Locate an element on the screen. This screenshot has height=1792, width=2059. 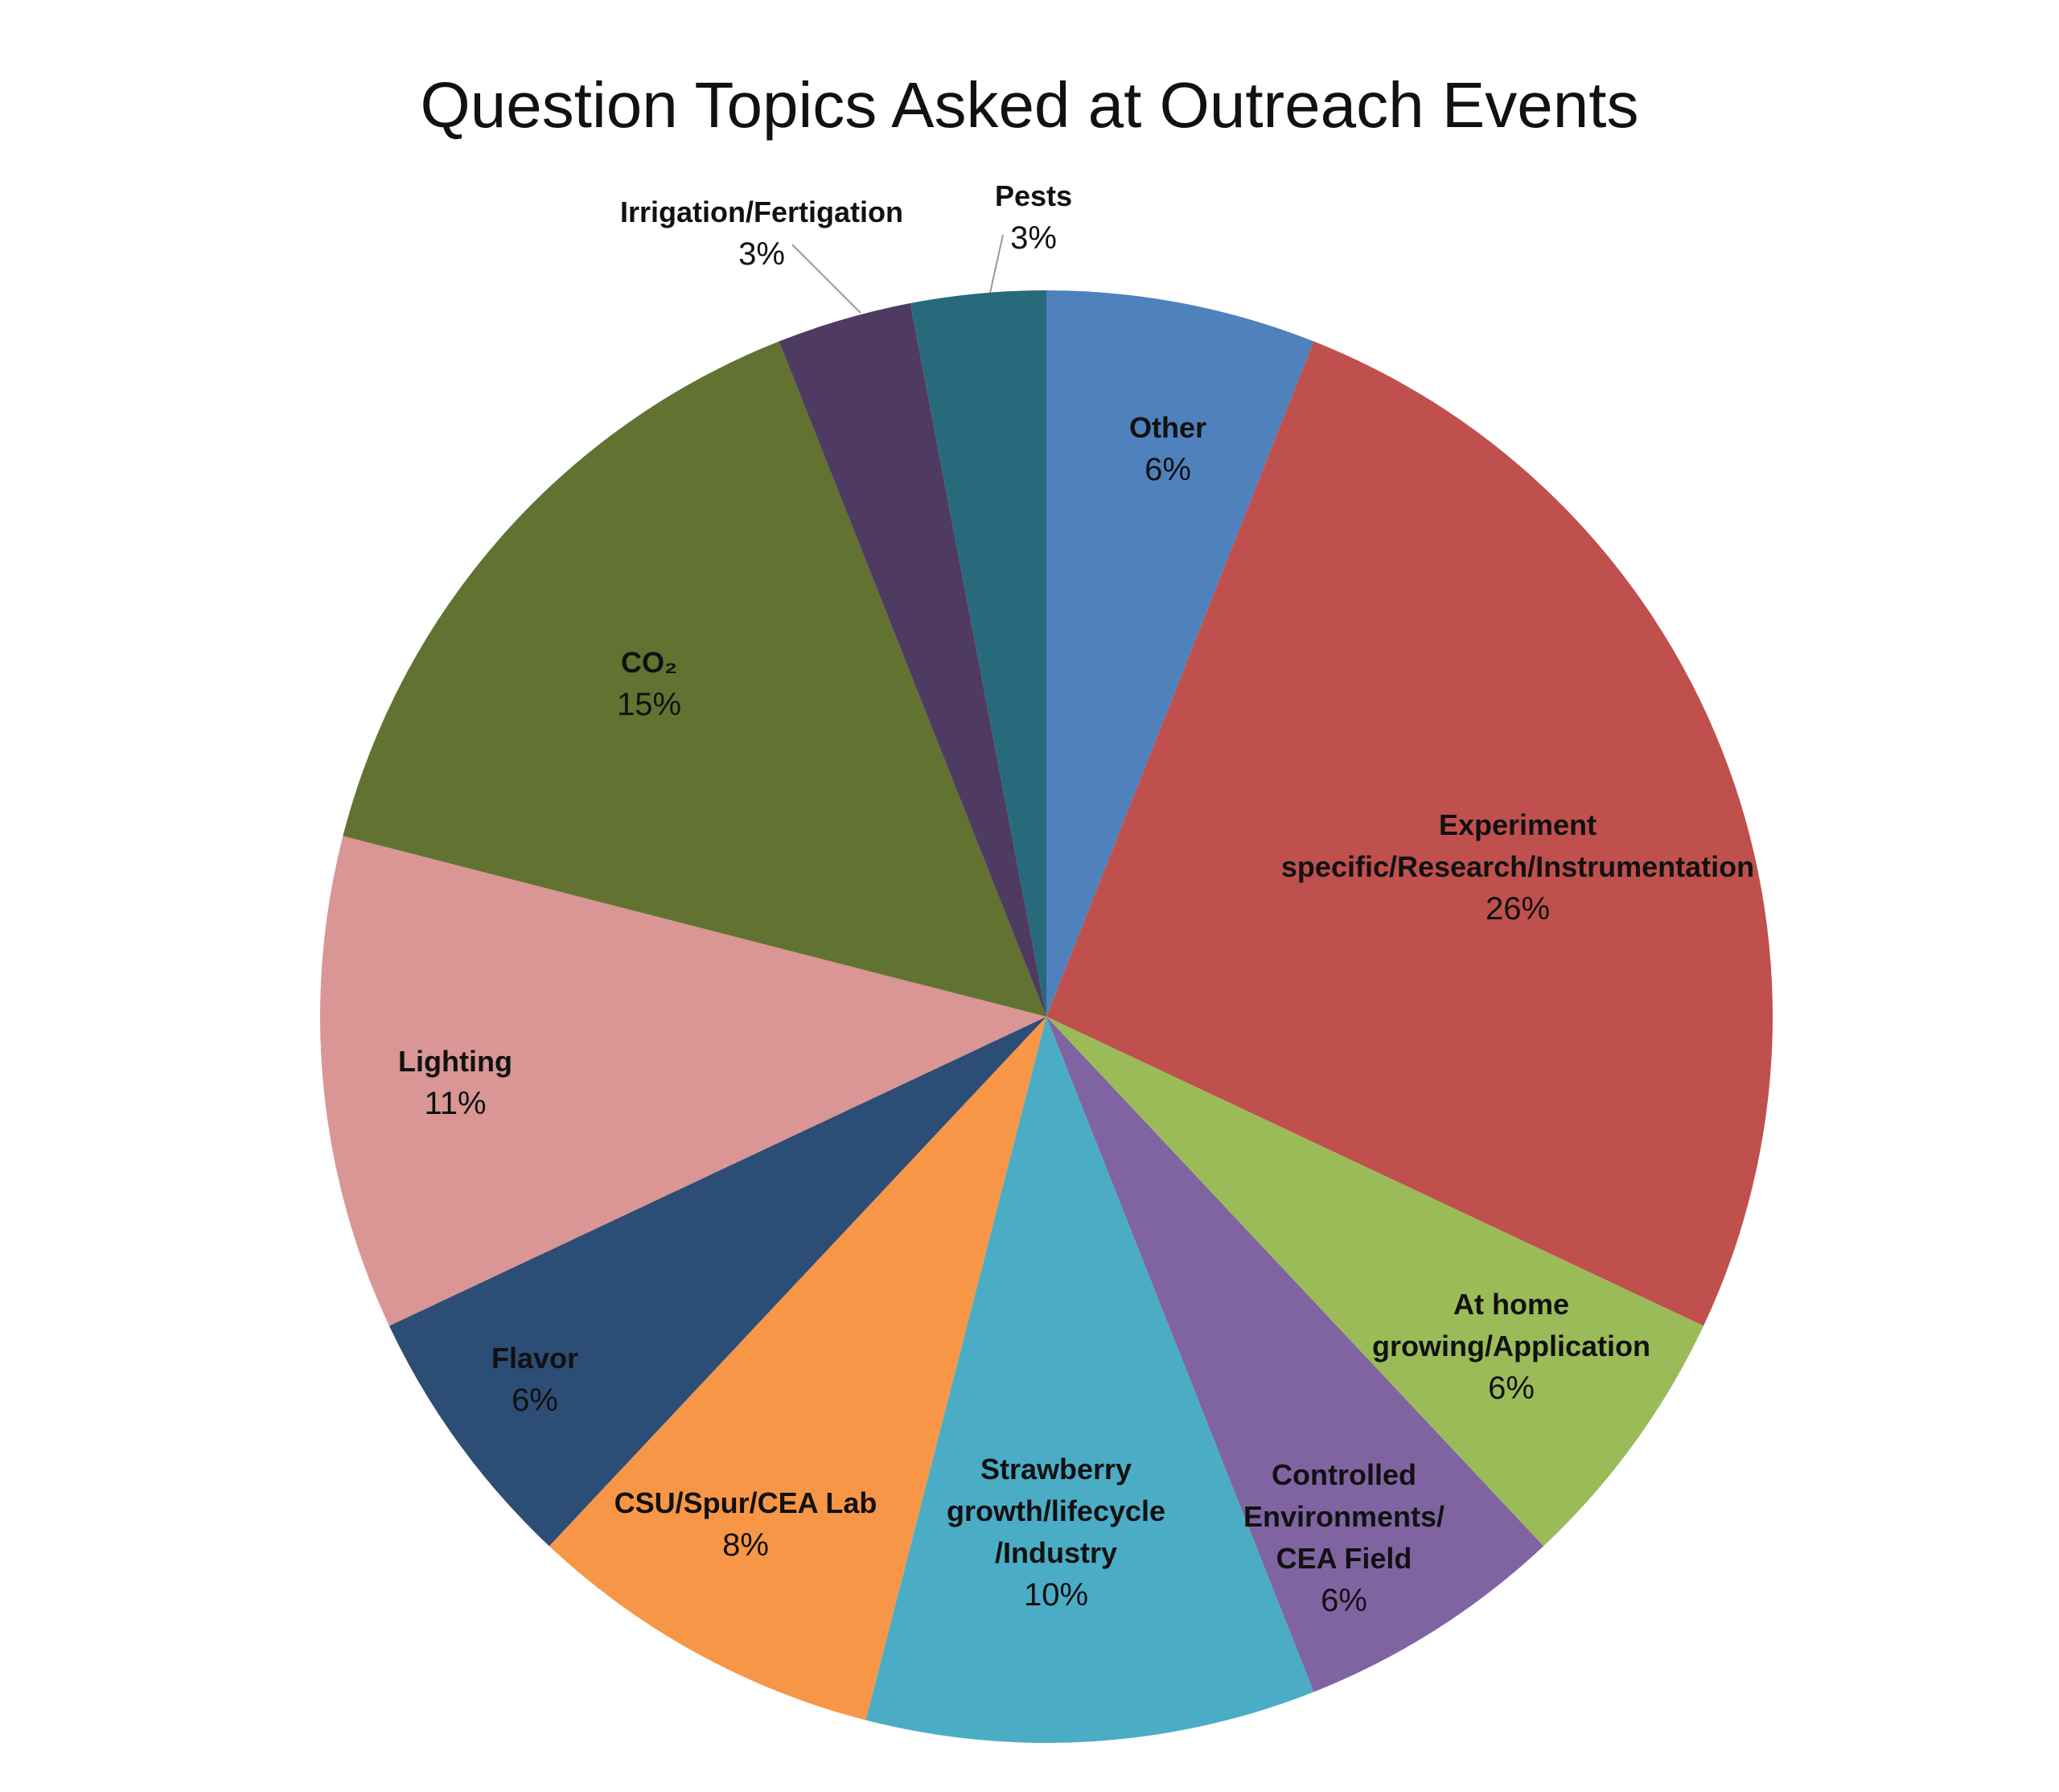
category-name: Lighting is located at coordinates (455, 1061).